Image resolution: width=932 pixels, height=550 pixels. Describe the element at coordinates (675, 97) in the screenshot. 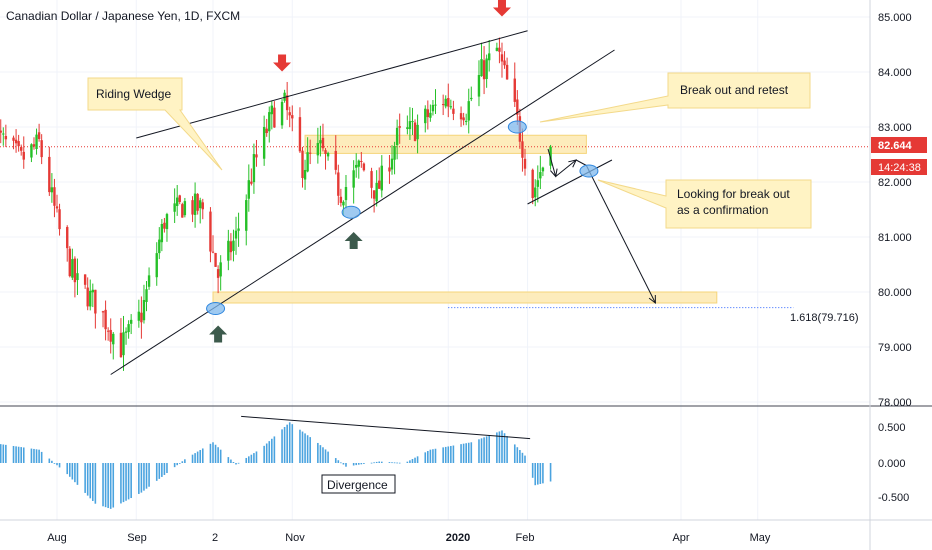

I see `callout-shape` at that location.